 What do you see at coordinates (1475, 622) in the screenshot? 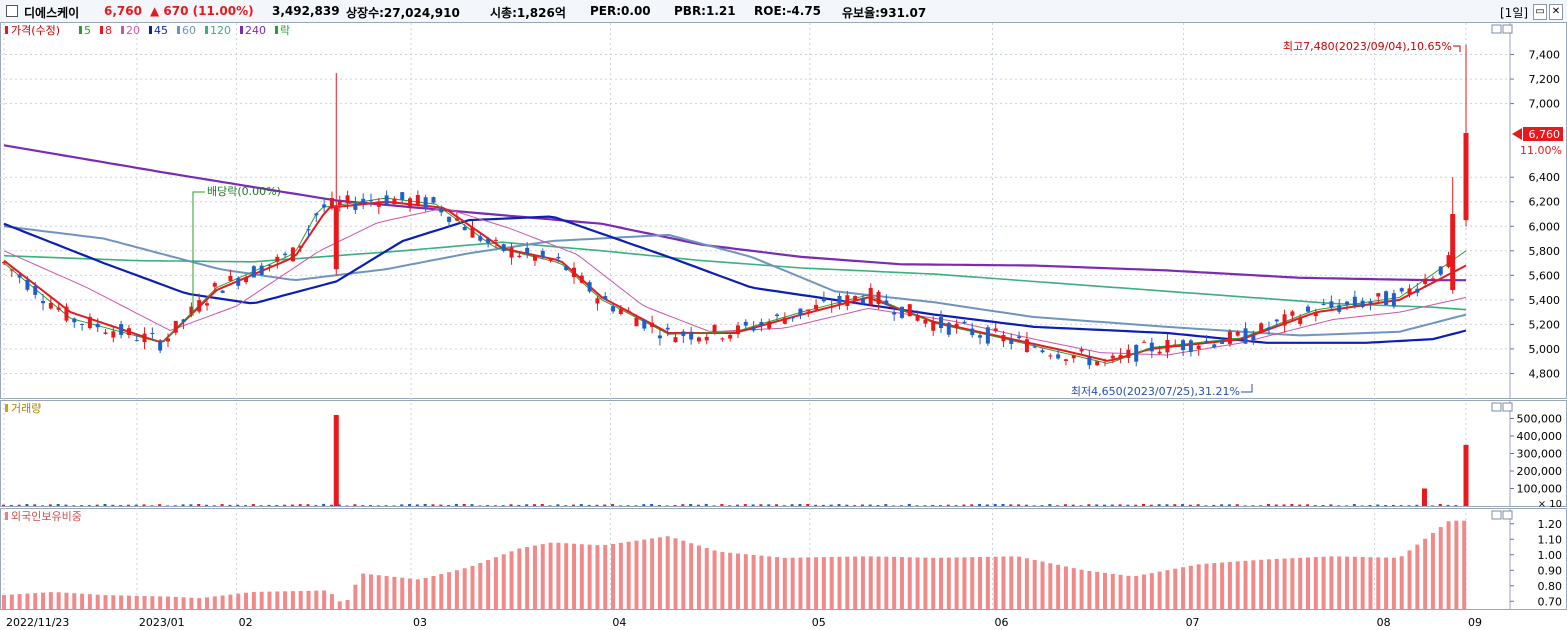
I see `x-tick-label: 09` at bounding box center [1475, 622].